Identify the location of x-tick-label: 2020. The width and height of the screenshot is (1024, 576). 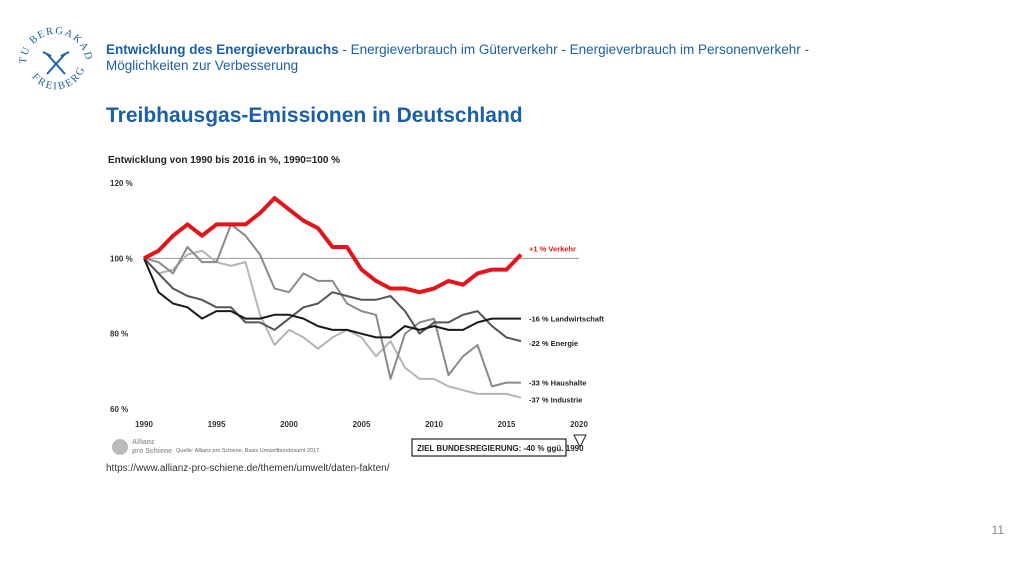
(579, 424).